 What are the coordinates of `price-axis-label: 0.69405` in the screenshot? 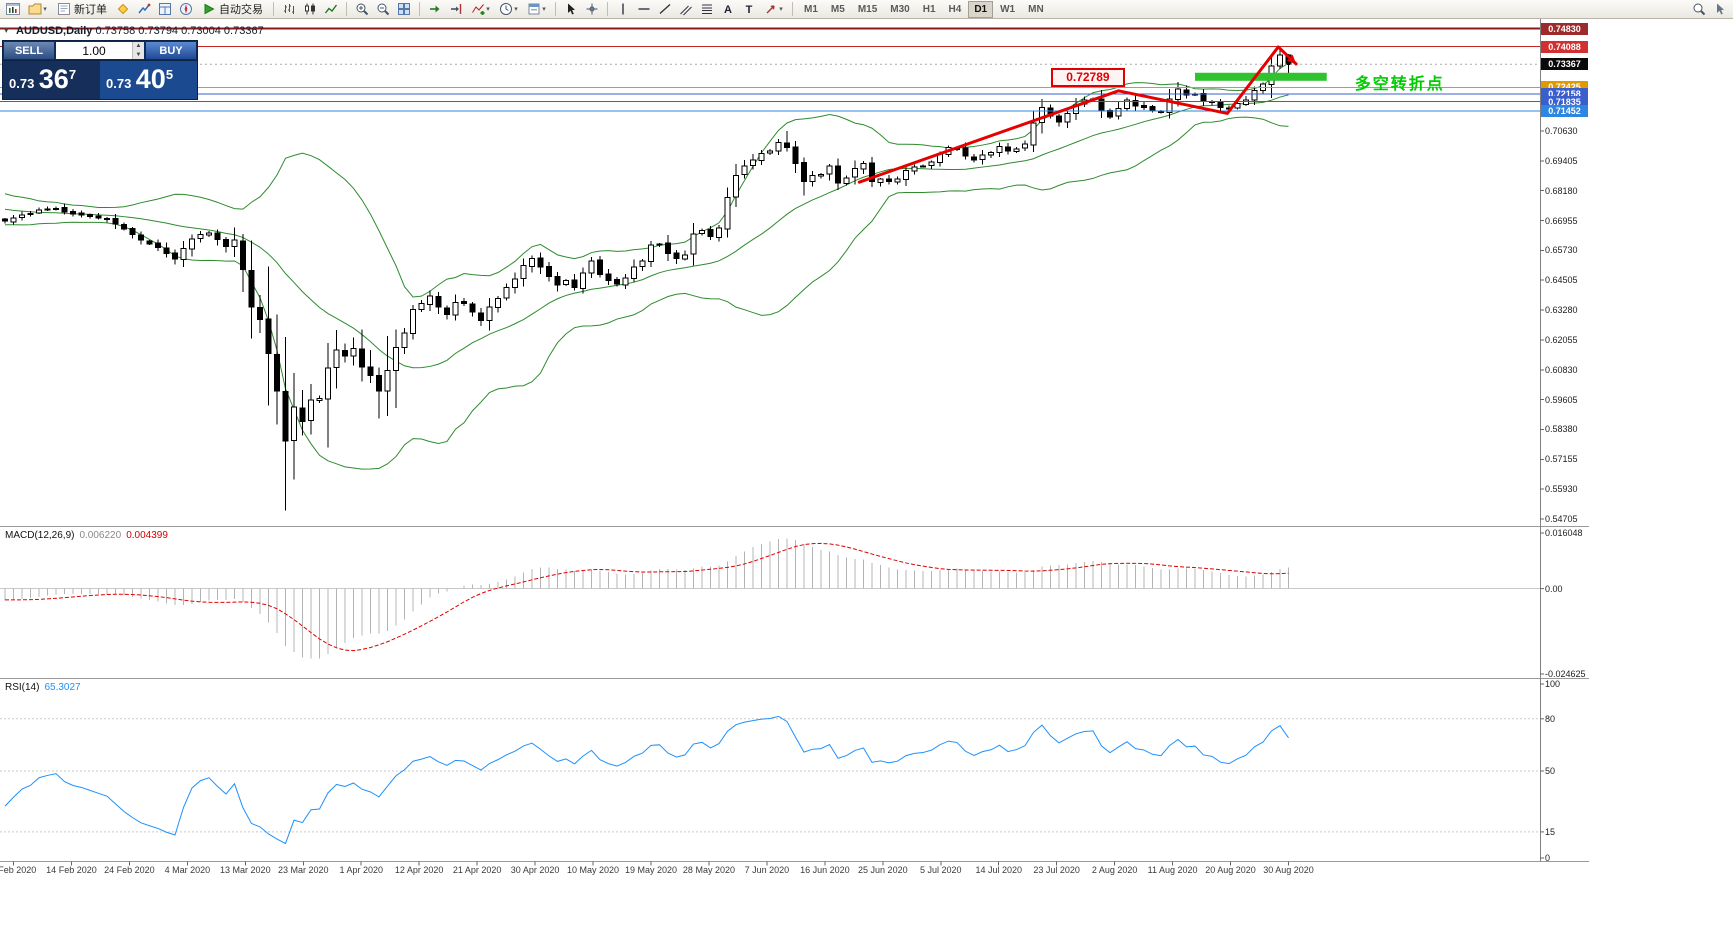 It's located at (1561, 160).